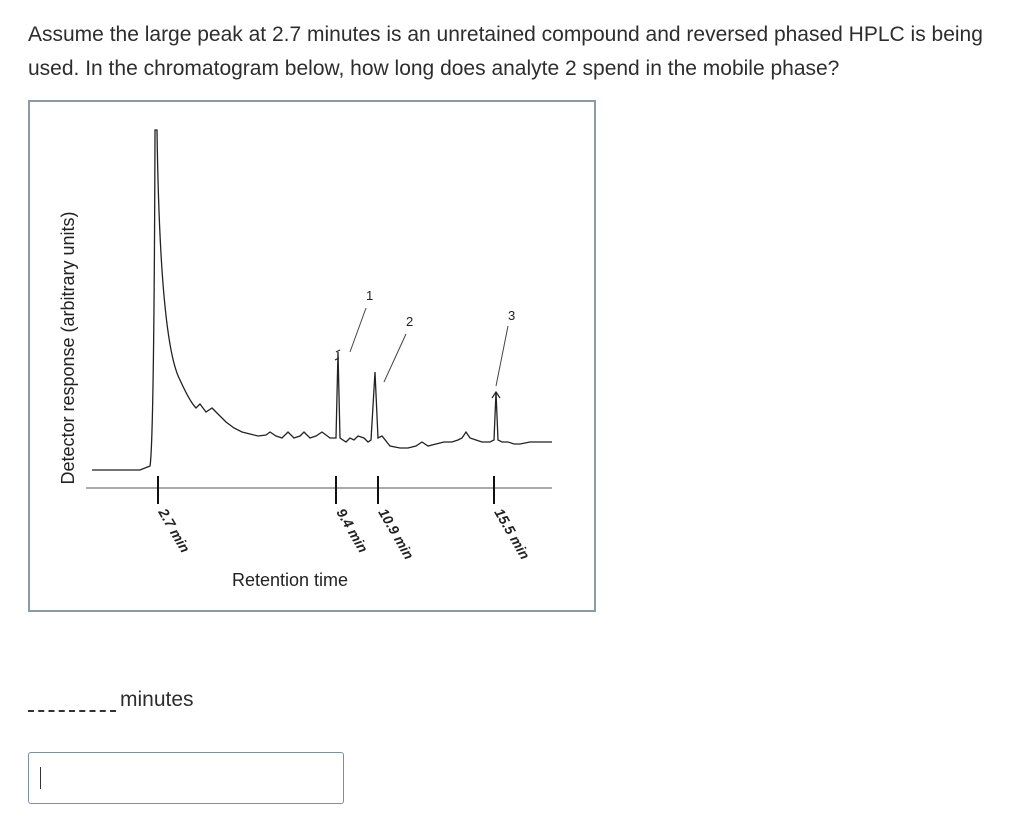 The height and width of the screenshot is (836, 1024). I want to click on text-caret, so click(40, 778).